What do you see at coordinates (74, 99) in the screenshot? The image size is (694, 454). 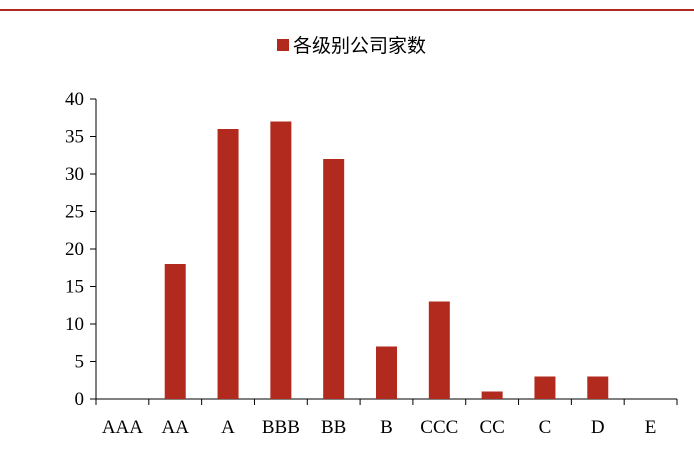 I see `y-tick-label: 40` at bounding box center [74, 99].